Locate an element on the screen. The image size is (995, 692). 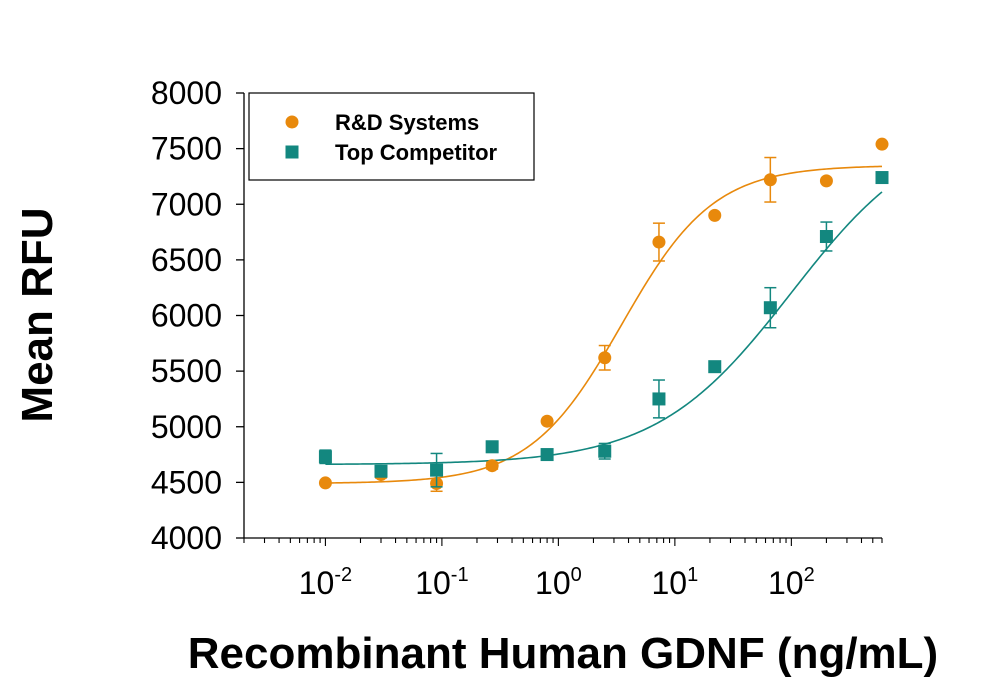
y-tick-label: 8000 is located at coordinates (186, 93).